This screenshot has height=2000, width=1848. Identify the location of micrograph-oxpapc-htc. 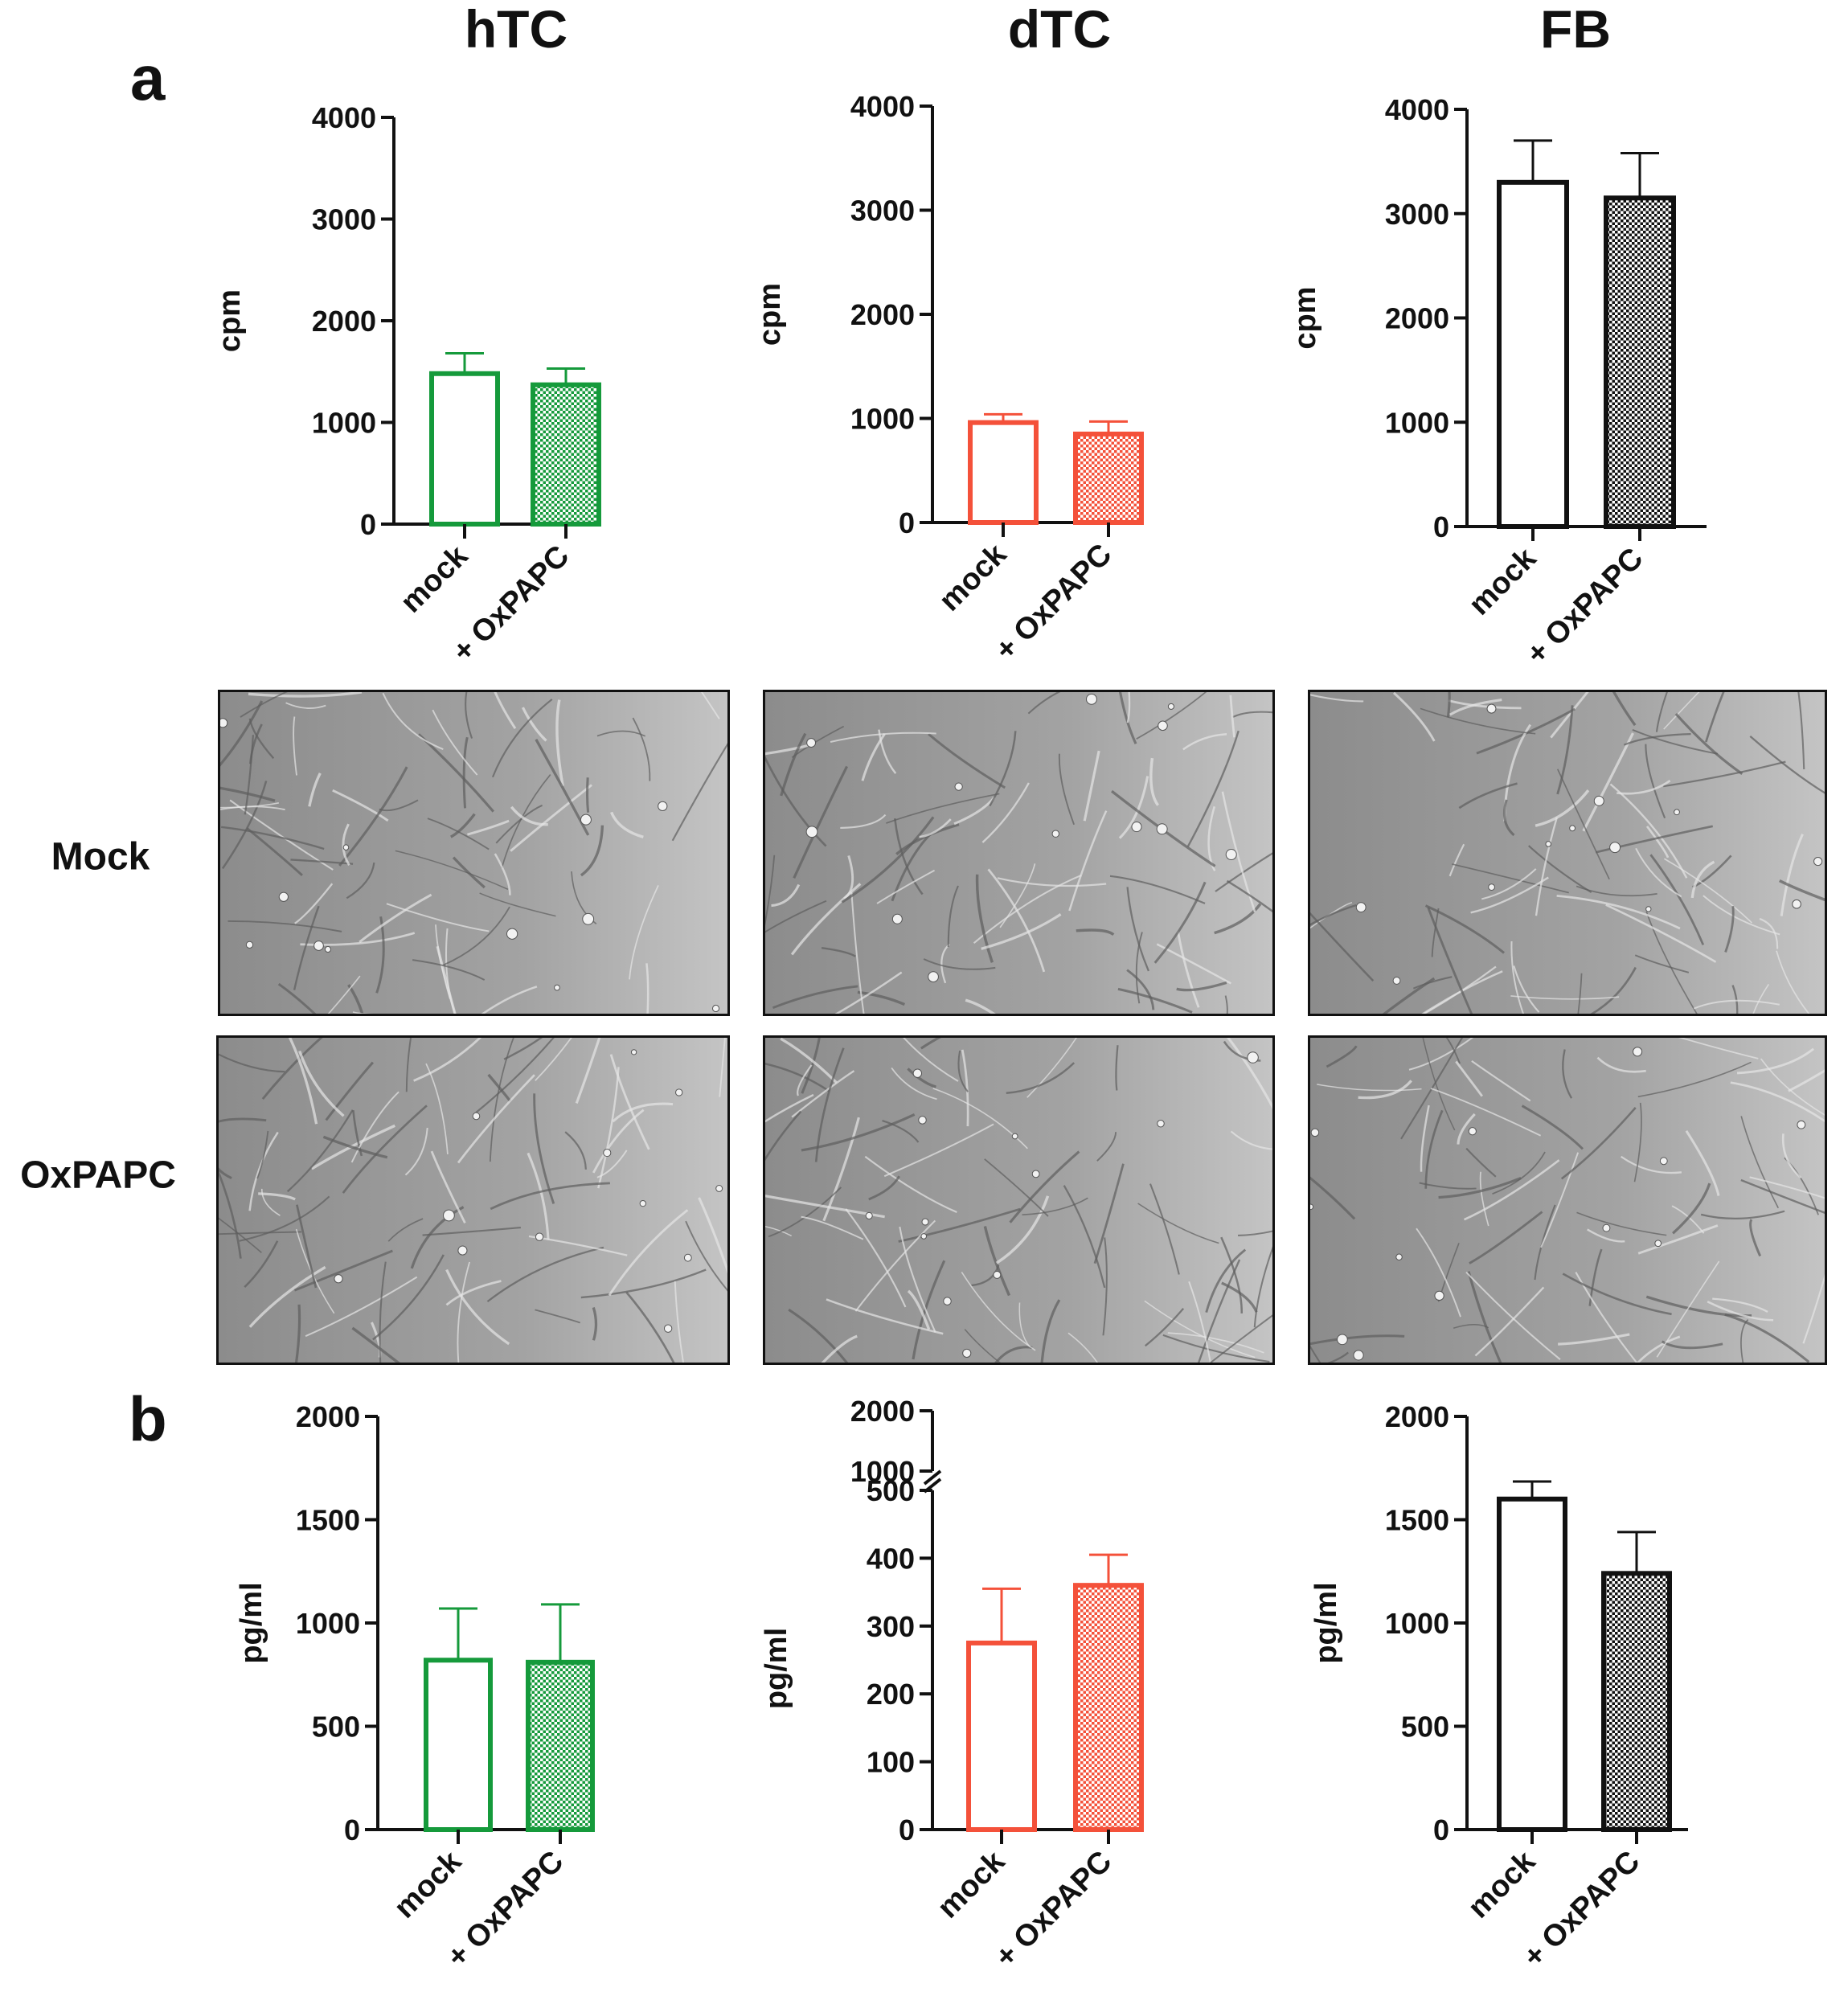
(473, 1200).